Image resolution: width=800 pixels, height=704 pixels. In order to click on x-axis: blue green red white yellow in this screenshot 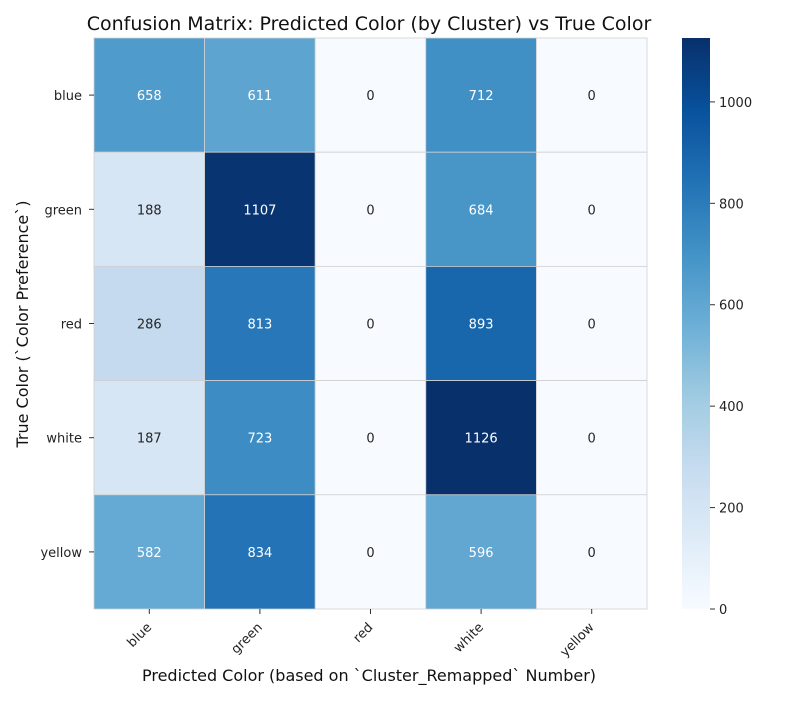, I will do `click(361, 634)`.